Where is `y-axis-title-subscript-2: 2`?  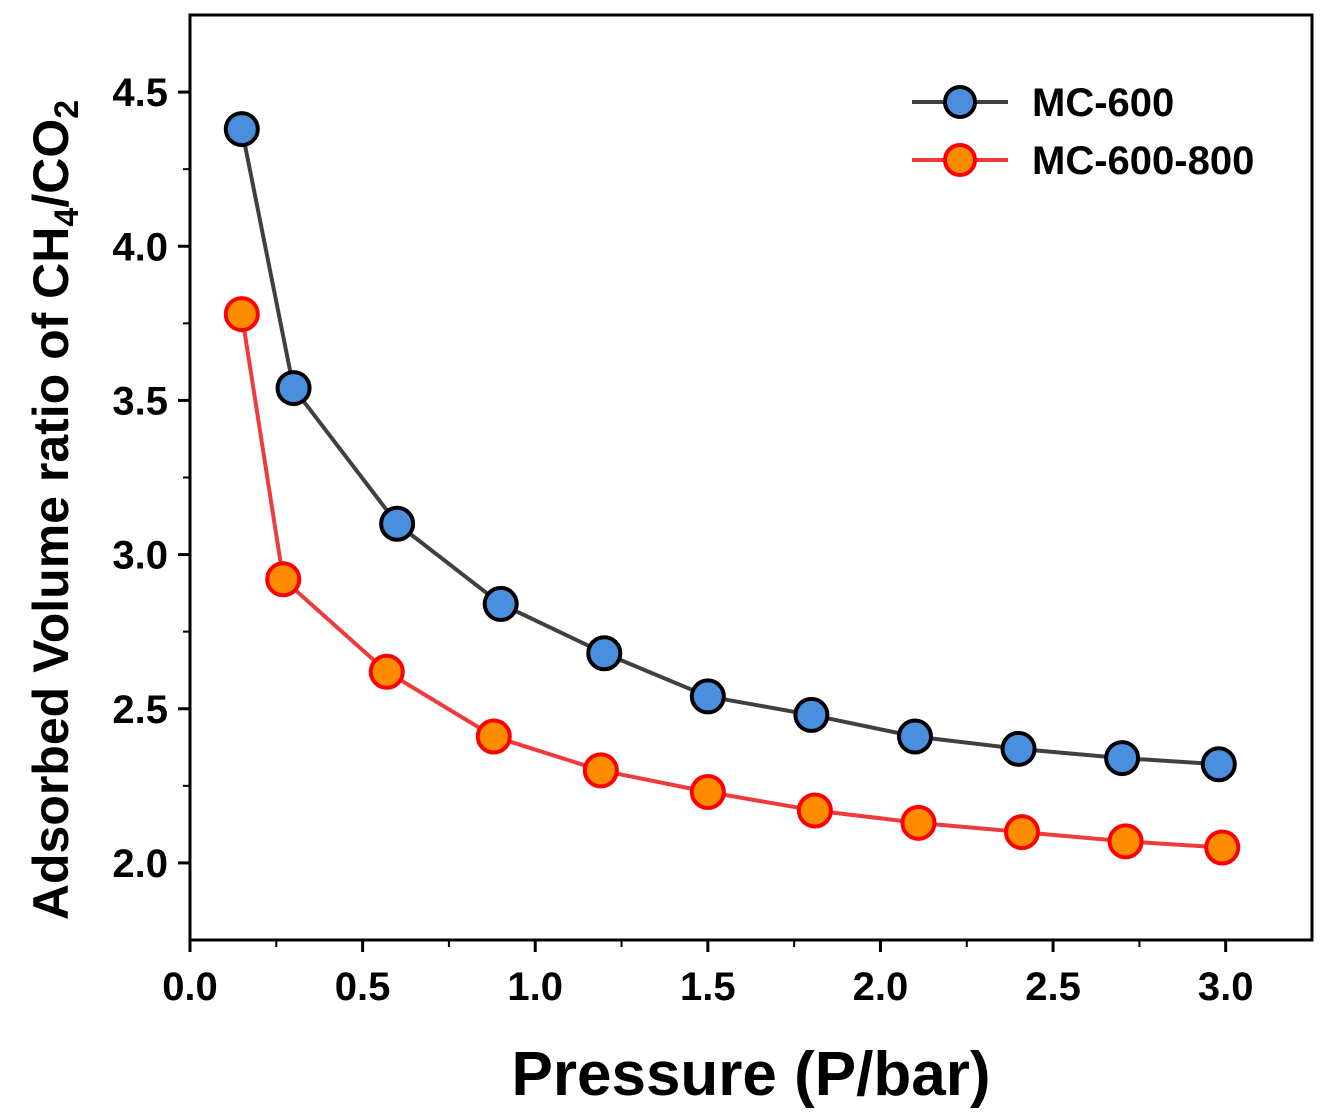 y-axis-title-subscript-2: 2 is located at coordinates (67, 109).